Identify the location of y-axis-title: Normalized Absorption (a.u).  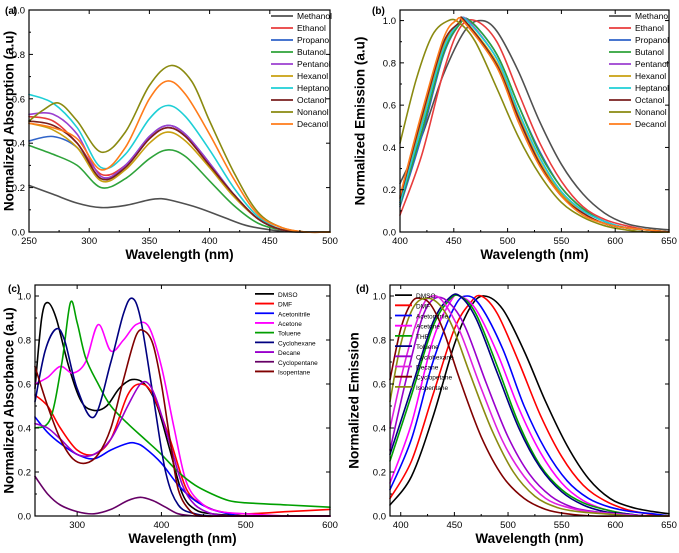
(9, 121).